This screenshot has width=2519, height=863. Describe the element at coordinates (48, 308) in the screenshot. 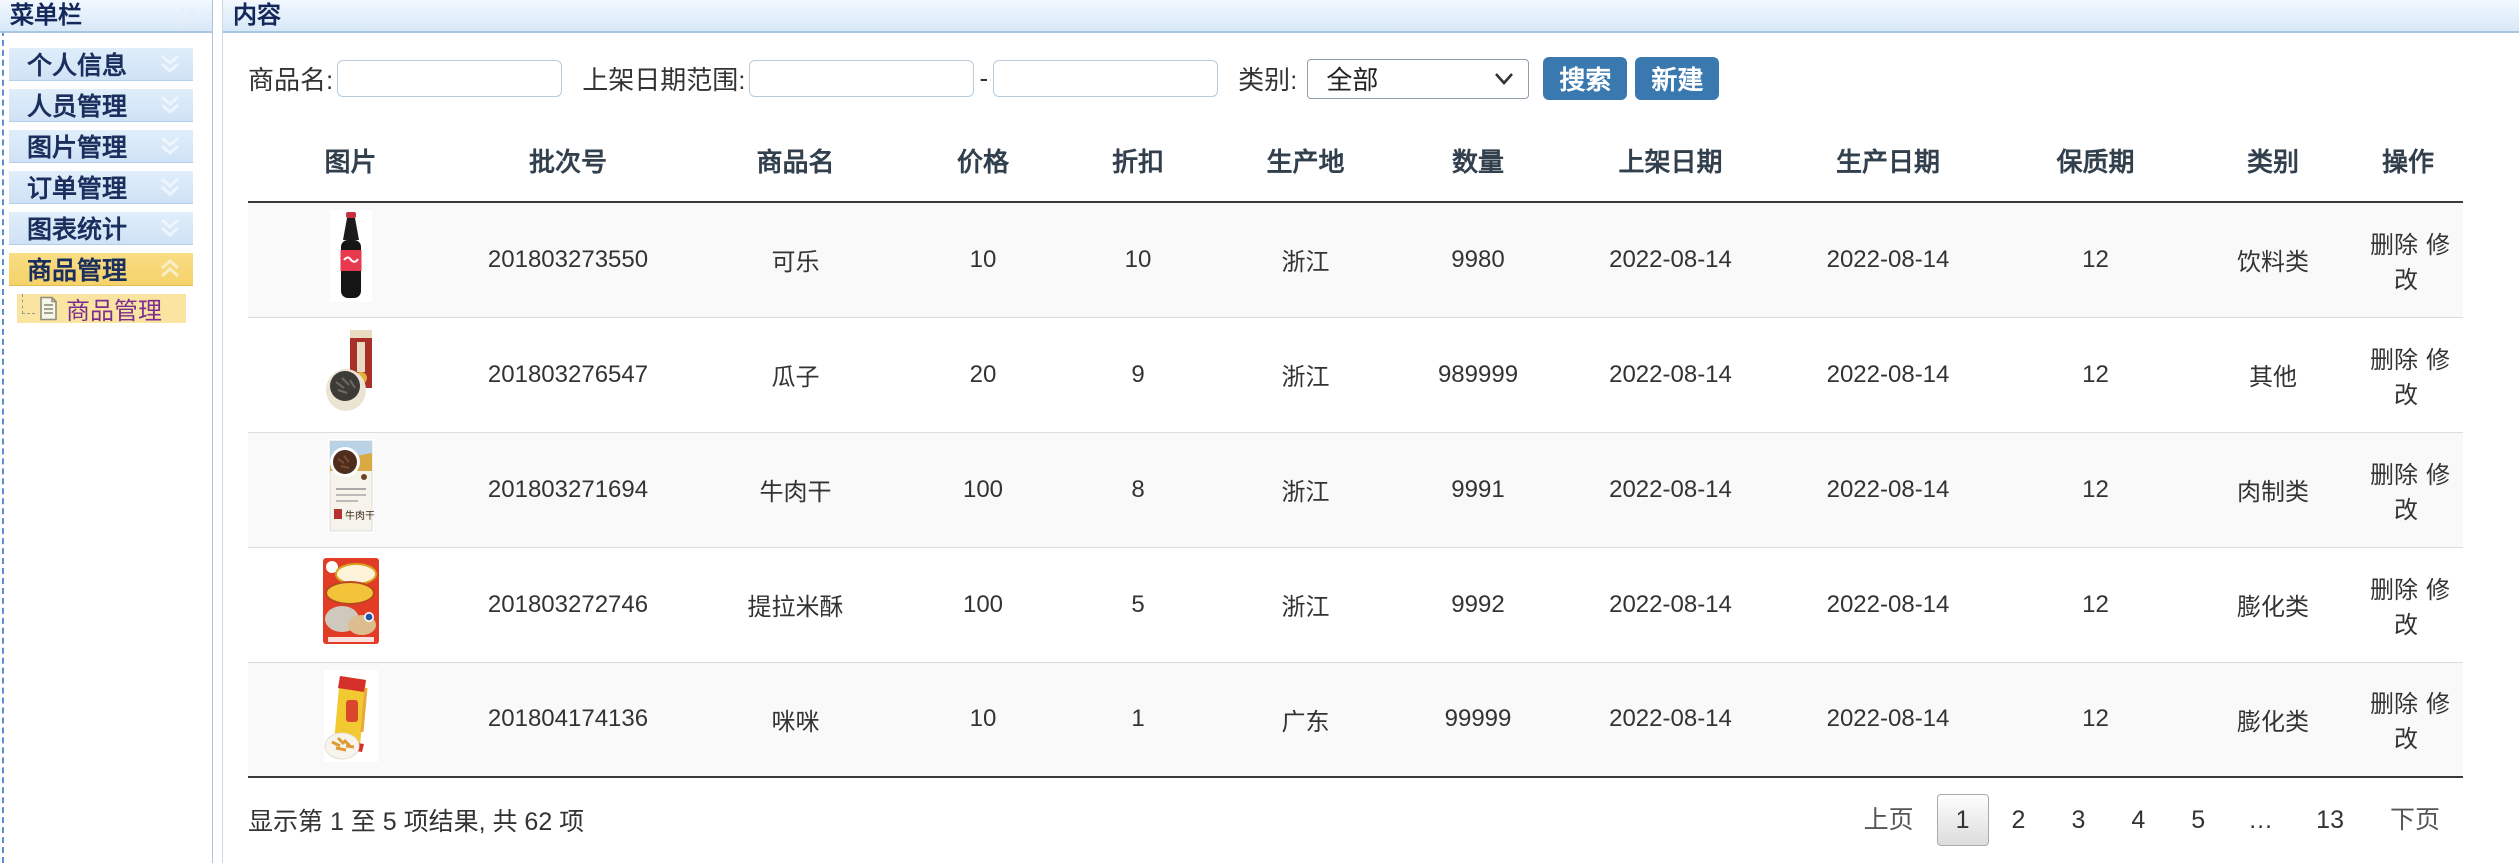

I see `document-icon` at that location.